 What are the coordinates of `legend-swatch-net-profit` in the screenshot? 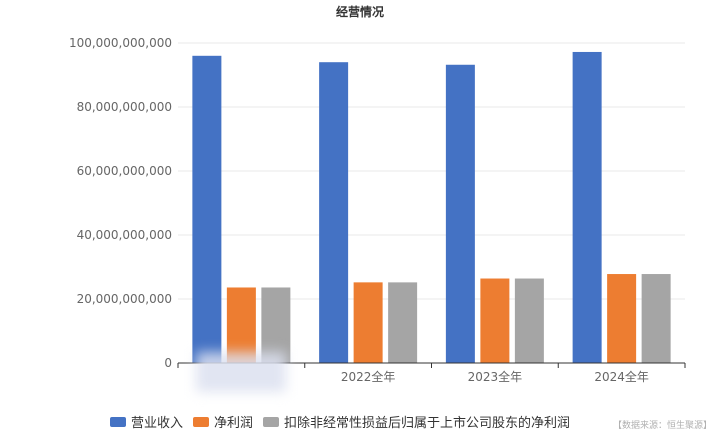 It's located at (201, 421).